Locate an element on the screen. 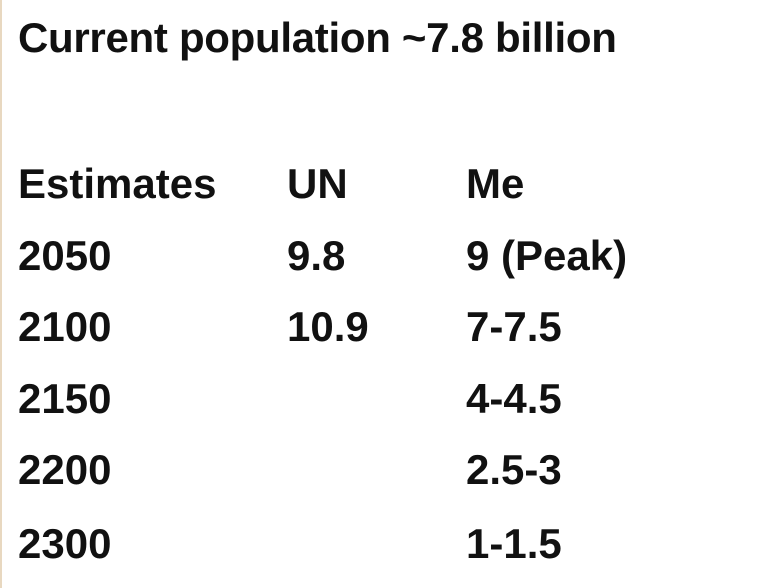  year-cell: 2100 is located at coordinates (65, 326).